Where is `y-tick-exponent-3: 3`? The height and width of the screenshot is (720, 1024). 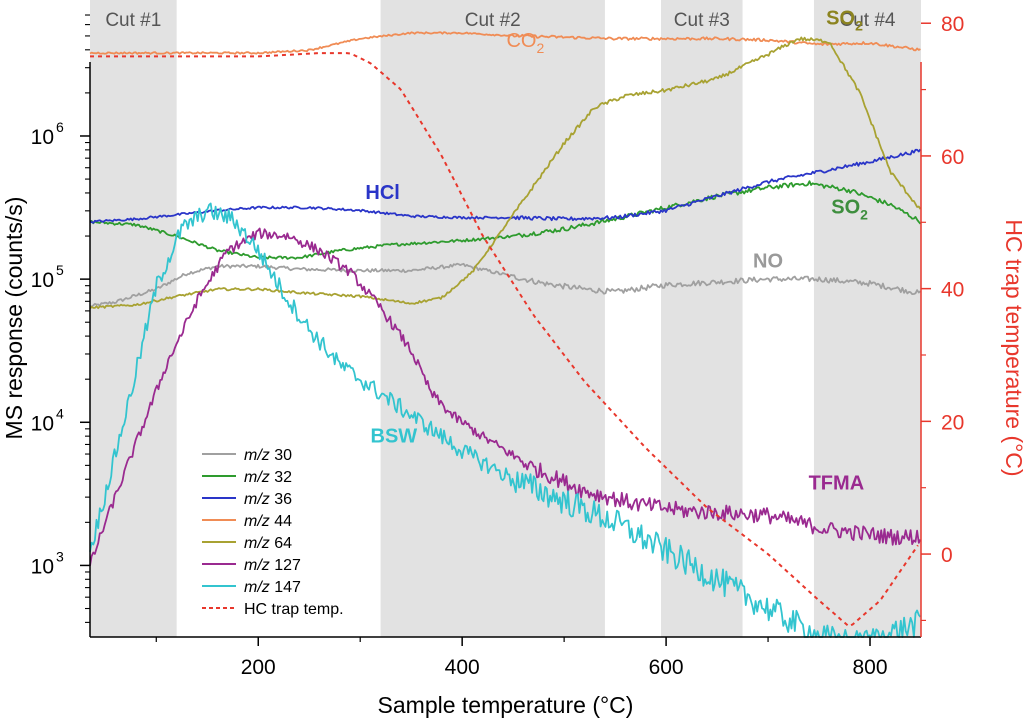
y-tick-exponent-3: 3 is located at coordinates (60, 556).